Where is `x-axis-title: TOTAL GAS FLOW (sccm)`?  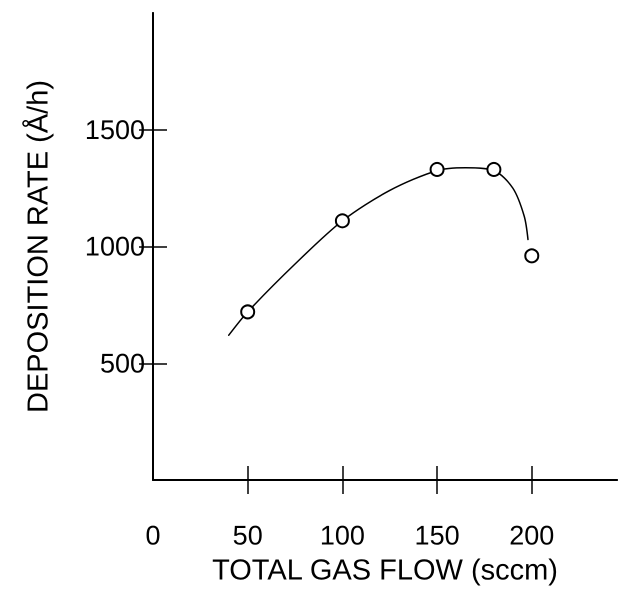 x-axis-title: TOTAL GAS FLOW (sccm) is located at coordinates (385, 570).